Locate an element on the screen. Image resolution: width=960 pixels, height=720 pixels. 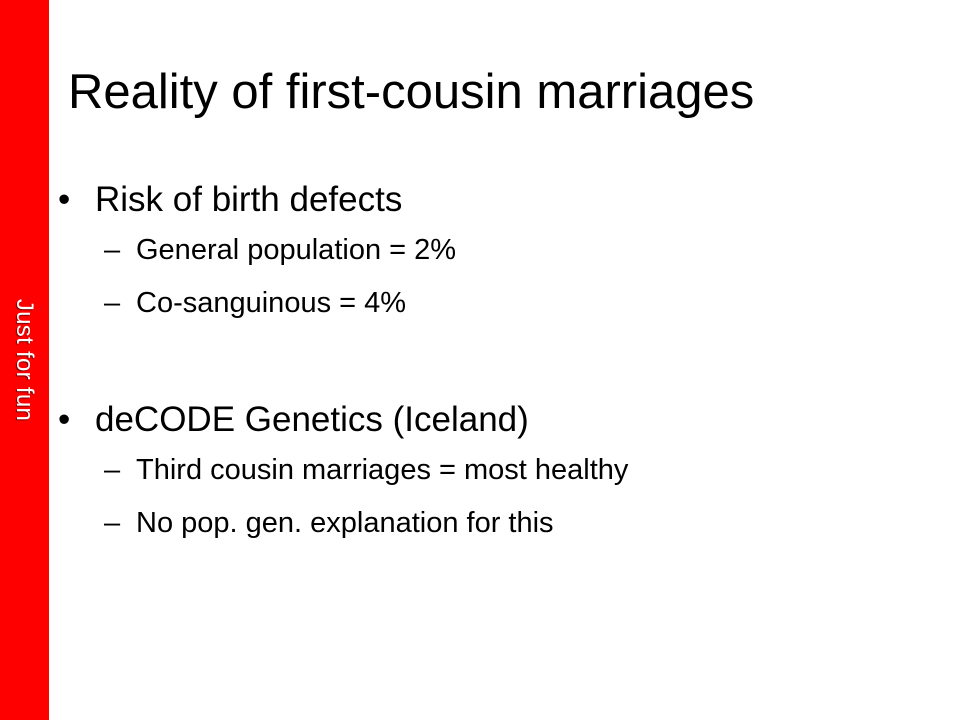
sub-item: – Third cousin marriages = most healthy is located at coordinates (521, 470).